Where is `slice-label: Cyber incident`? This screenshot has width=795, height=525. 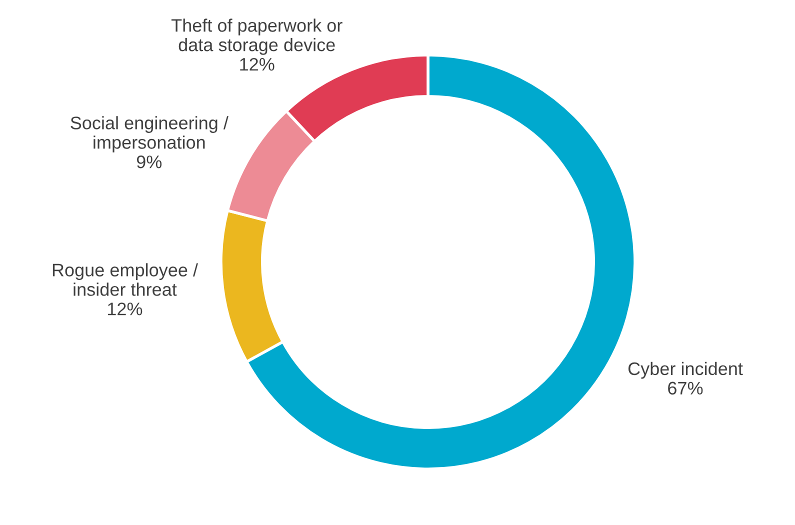
slice-label: Cyber incident is located at coordinates (685, 370).